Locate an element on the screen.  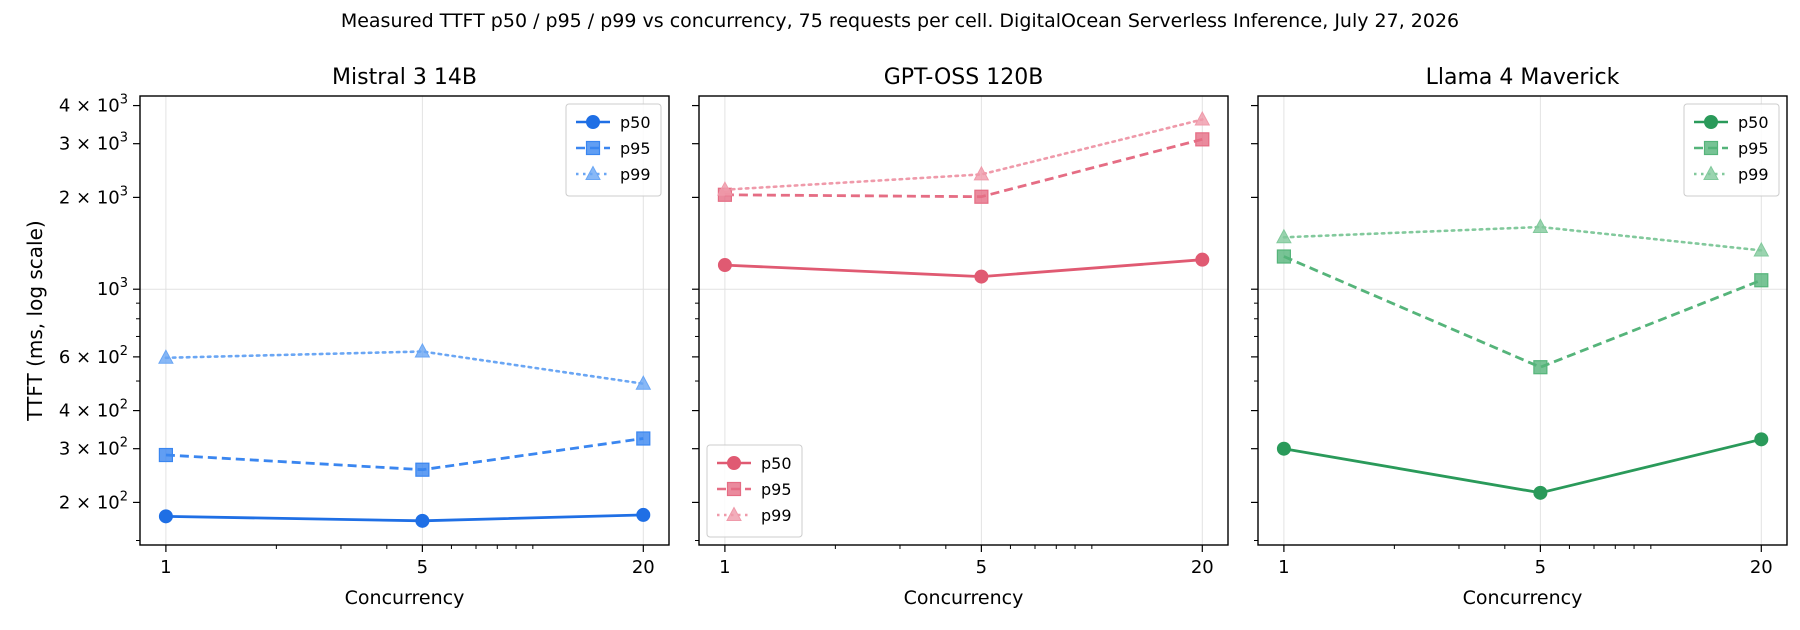
y-tick-label: 103 is located at coordinates (112, 288).